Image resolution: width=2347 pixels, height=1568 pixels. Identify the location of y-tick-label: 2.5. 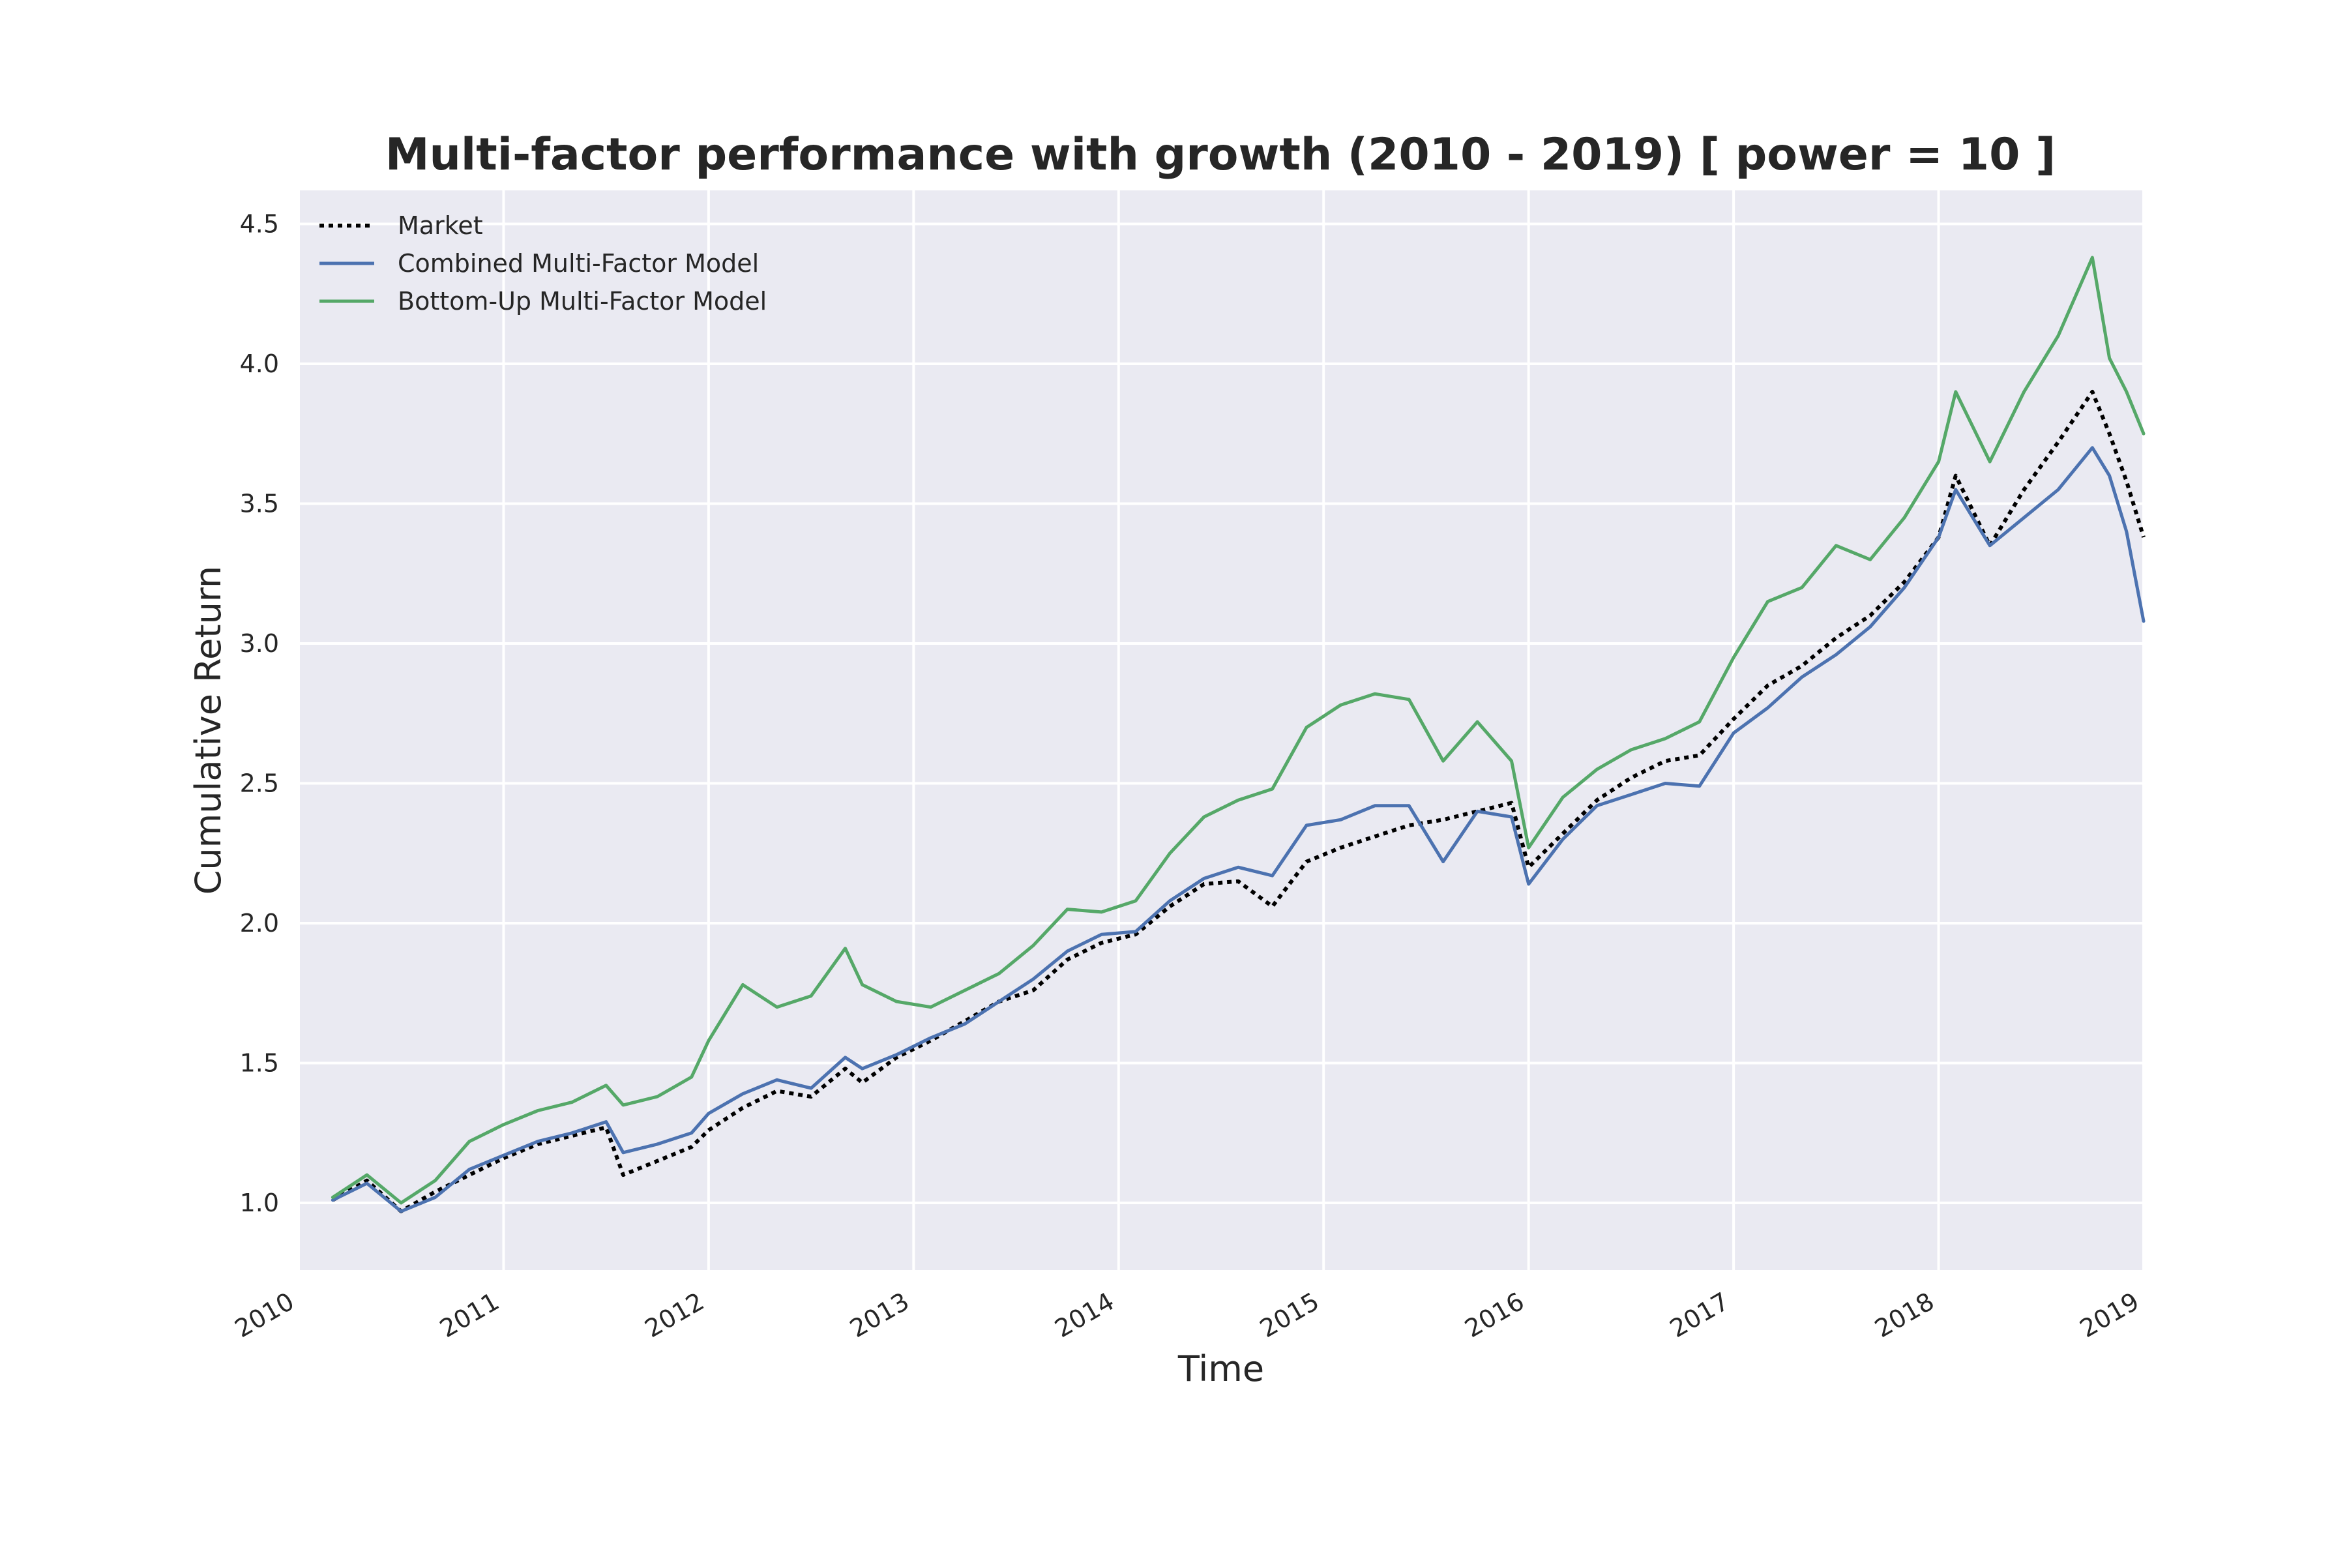
(259, 783).